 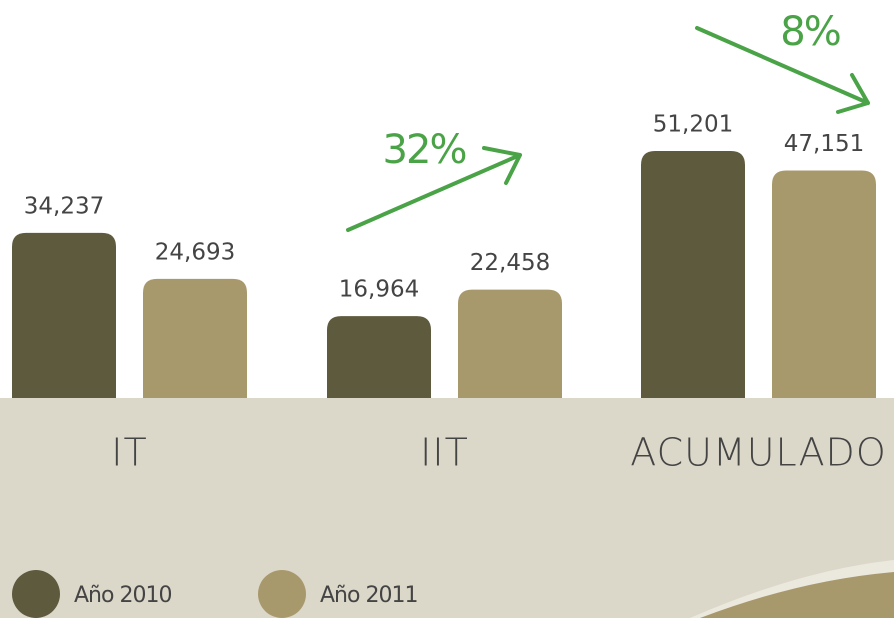 What do you see at coordinates (195, 252) in the screenshot?
I see `value-label: 24,693` at bounding box center [195, 252].